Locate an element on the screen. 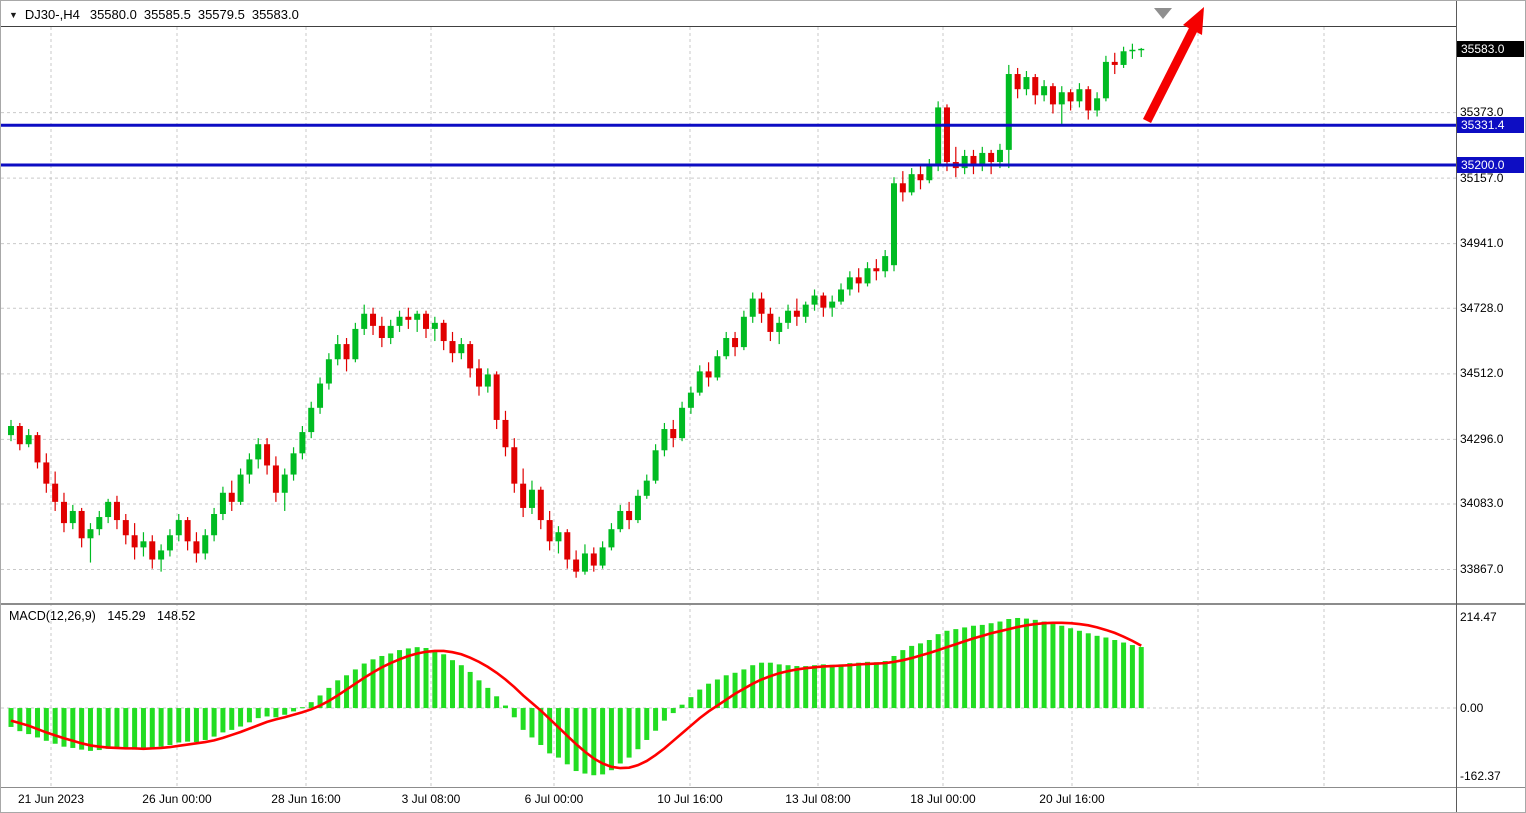 The image size is (1526, 813). macd-main-value: 145.29 is located at coordinates (126, 616).